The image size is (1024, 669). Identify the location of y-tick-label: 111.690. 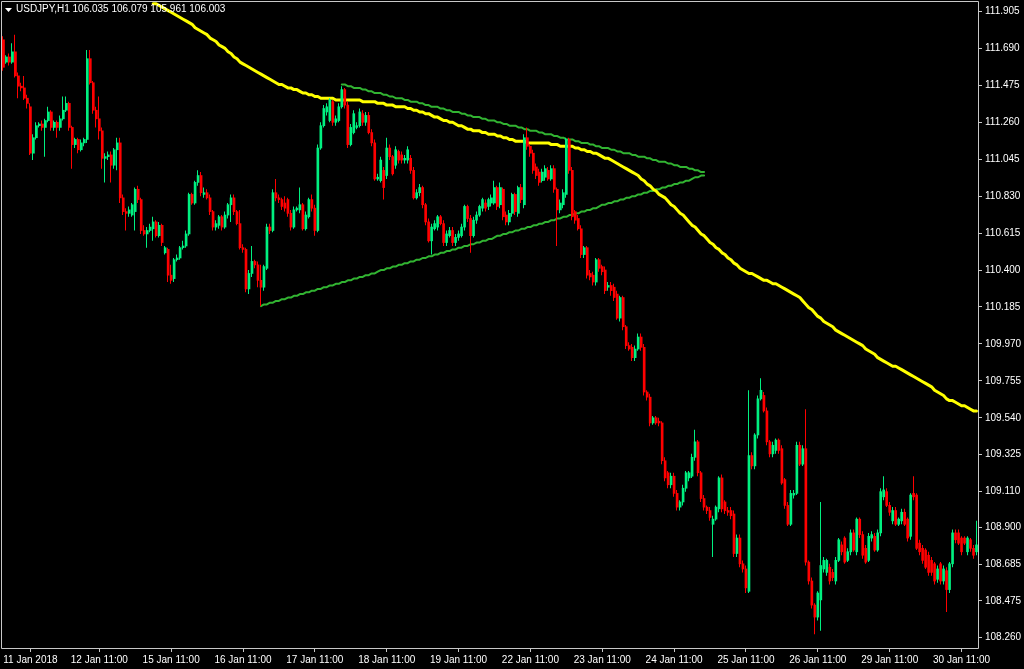
(1003, 48).